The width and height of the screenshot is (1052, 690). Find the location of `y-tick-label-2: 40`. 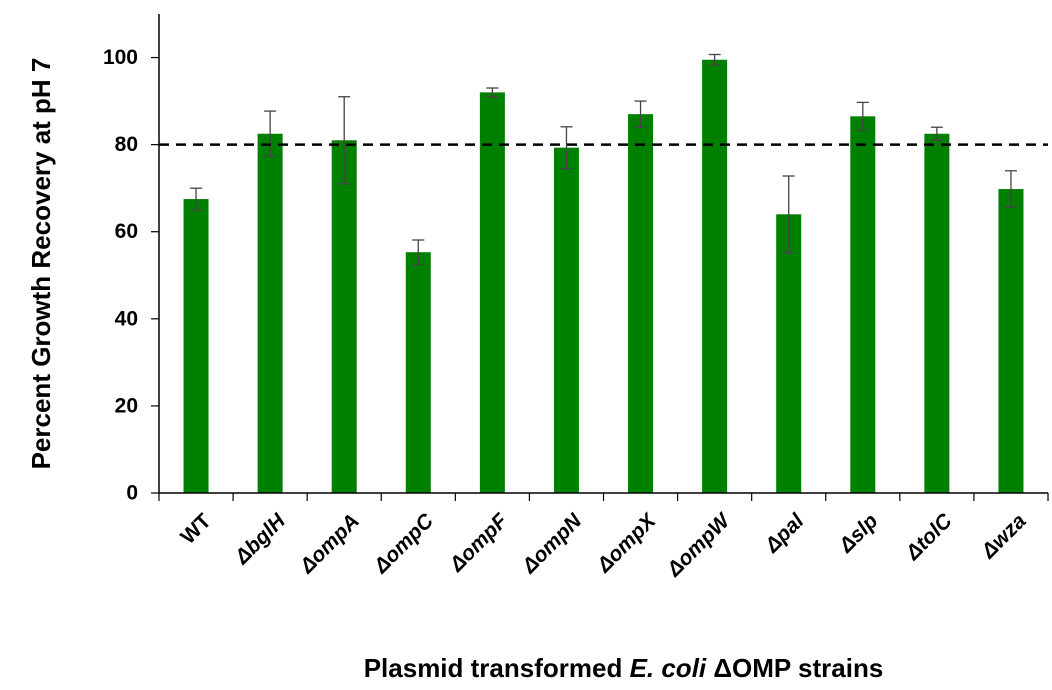

y-tick-label-2: 40 is located at coordinates (126, 318).